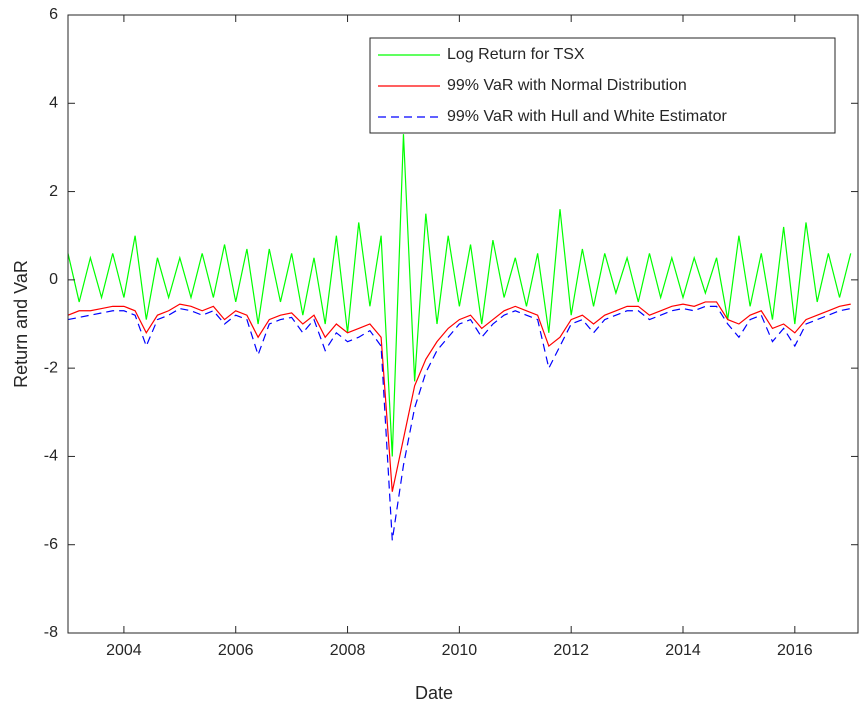  I want to click on y-tick-label: 0, so click(53, 279).